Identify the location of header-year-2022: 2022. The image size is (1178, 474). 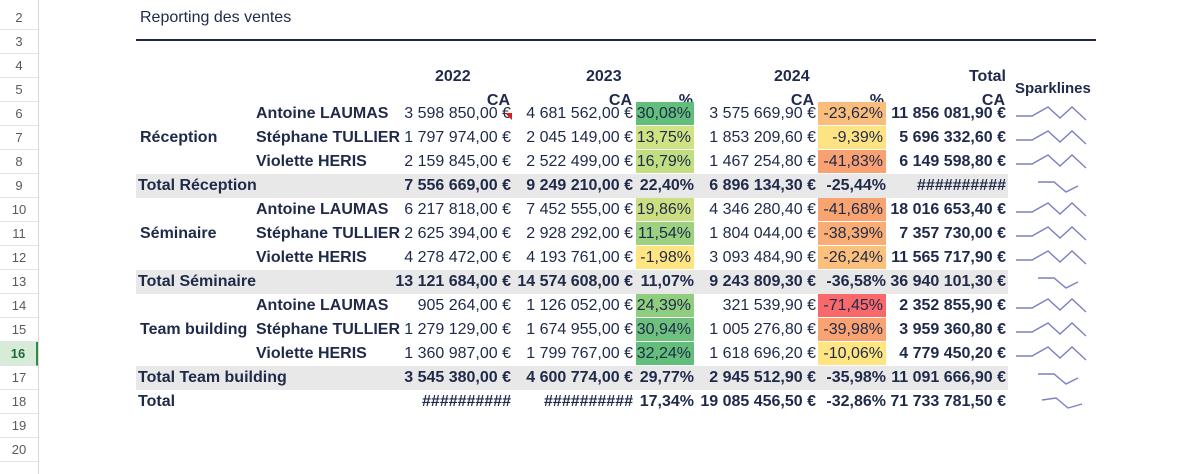
(453, 76).